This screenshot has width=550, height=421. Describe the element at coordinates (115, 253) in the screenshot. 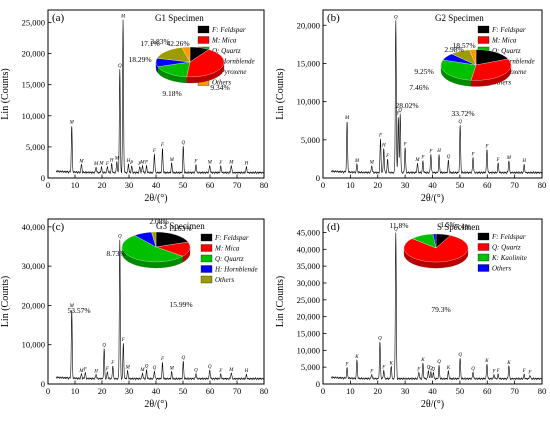

I see `pie-percent-label: 8.73%` at that location.